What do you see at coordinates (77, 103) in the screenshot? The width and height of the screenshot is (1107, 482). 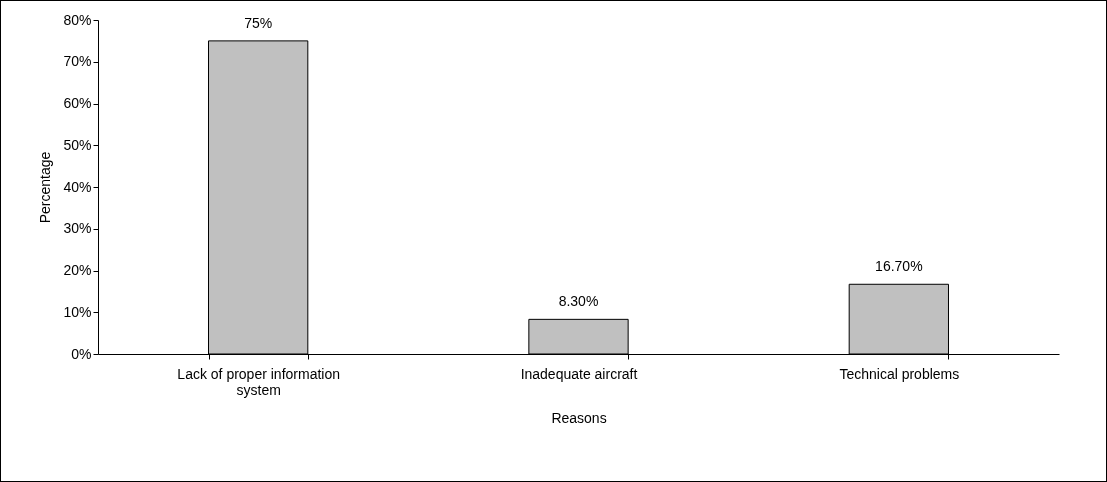 I see `y-tick-label: 60%` at bounding box center [77, 103].